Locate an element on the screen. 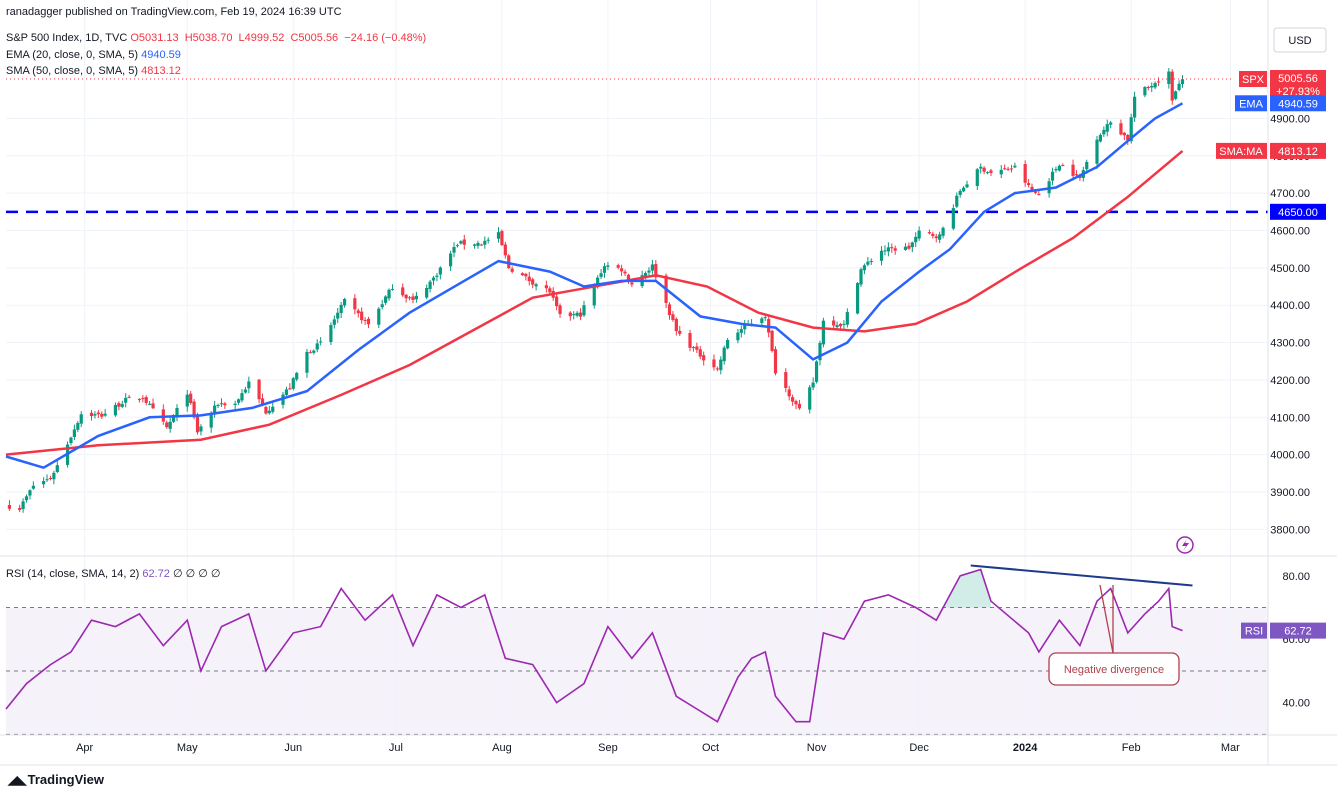 This screenshot has width=1337, height=795. ema-legend: EMA (20, close, 0, SMA, 5) 4940.59 is located at coordinates (93, 55).